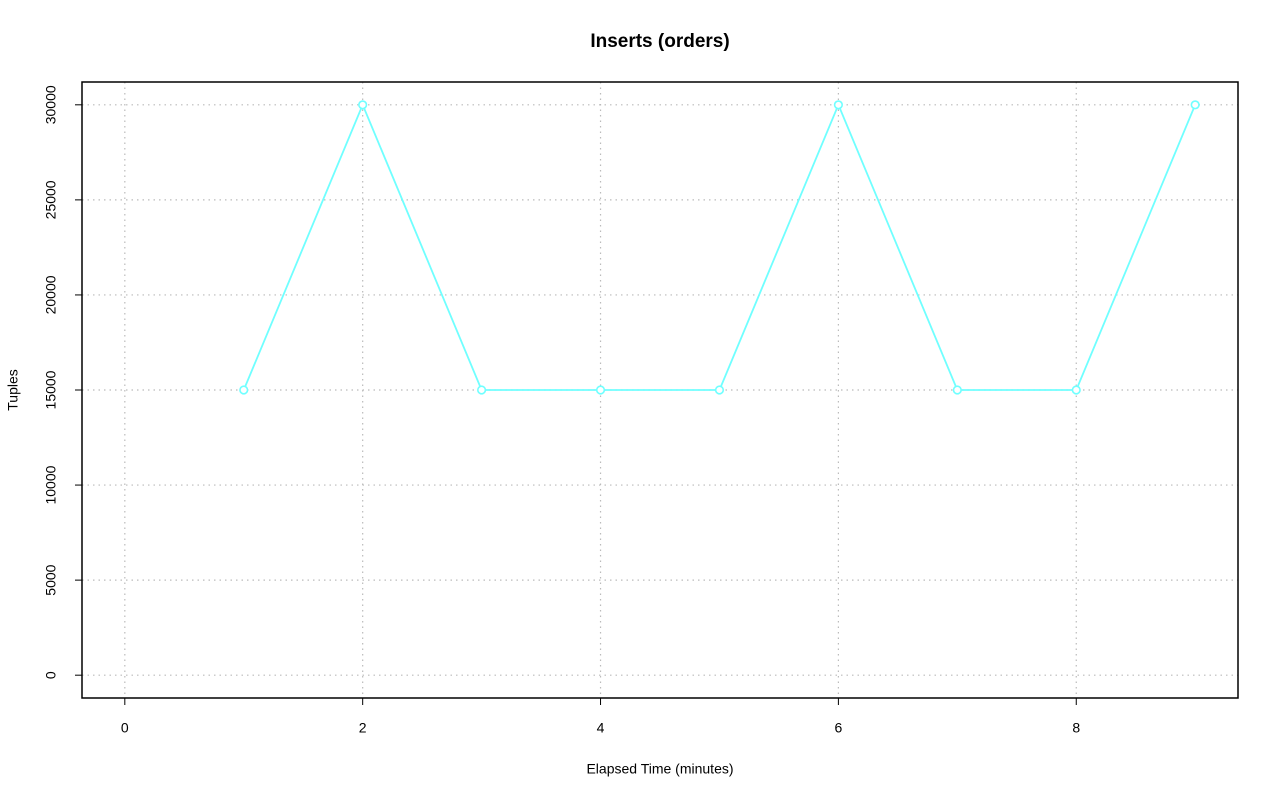 The width and height of the screenshot is (1280, 801). I want to click on x-tick-label: 4, so click(601, 728).